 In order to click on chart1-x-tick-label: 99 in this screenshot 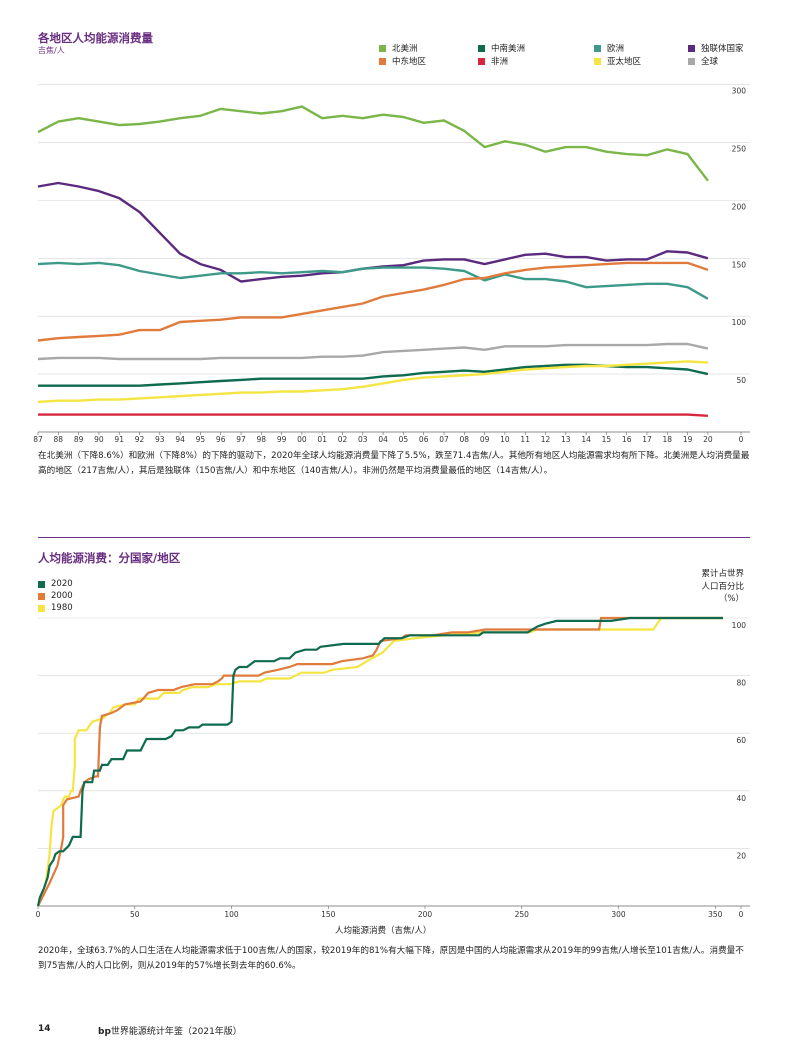, I will do `click(282, 439)`.